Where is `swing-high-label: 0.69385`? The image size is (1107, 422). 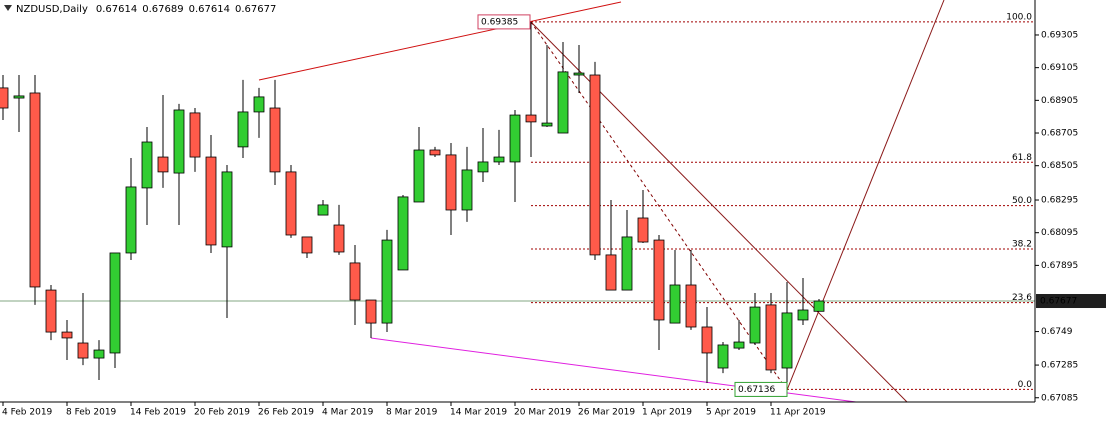
swing-high-label: 0.69385 is located at coordinates (499, 22).